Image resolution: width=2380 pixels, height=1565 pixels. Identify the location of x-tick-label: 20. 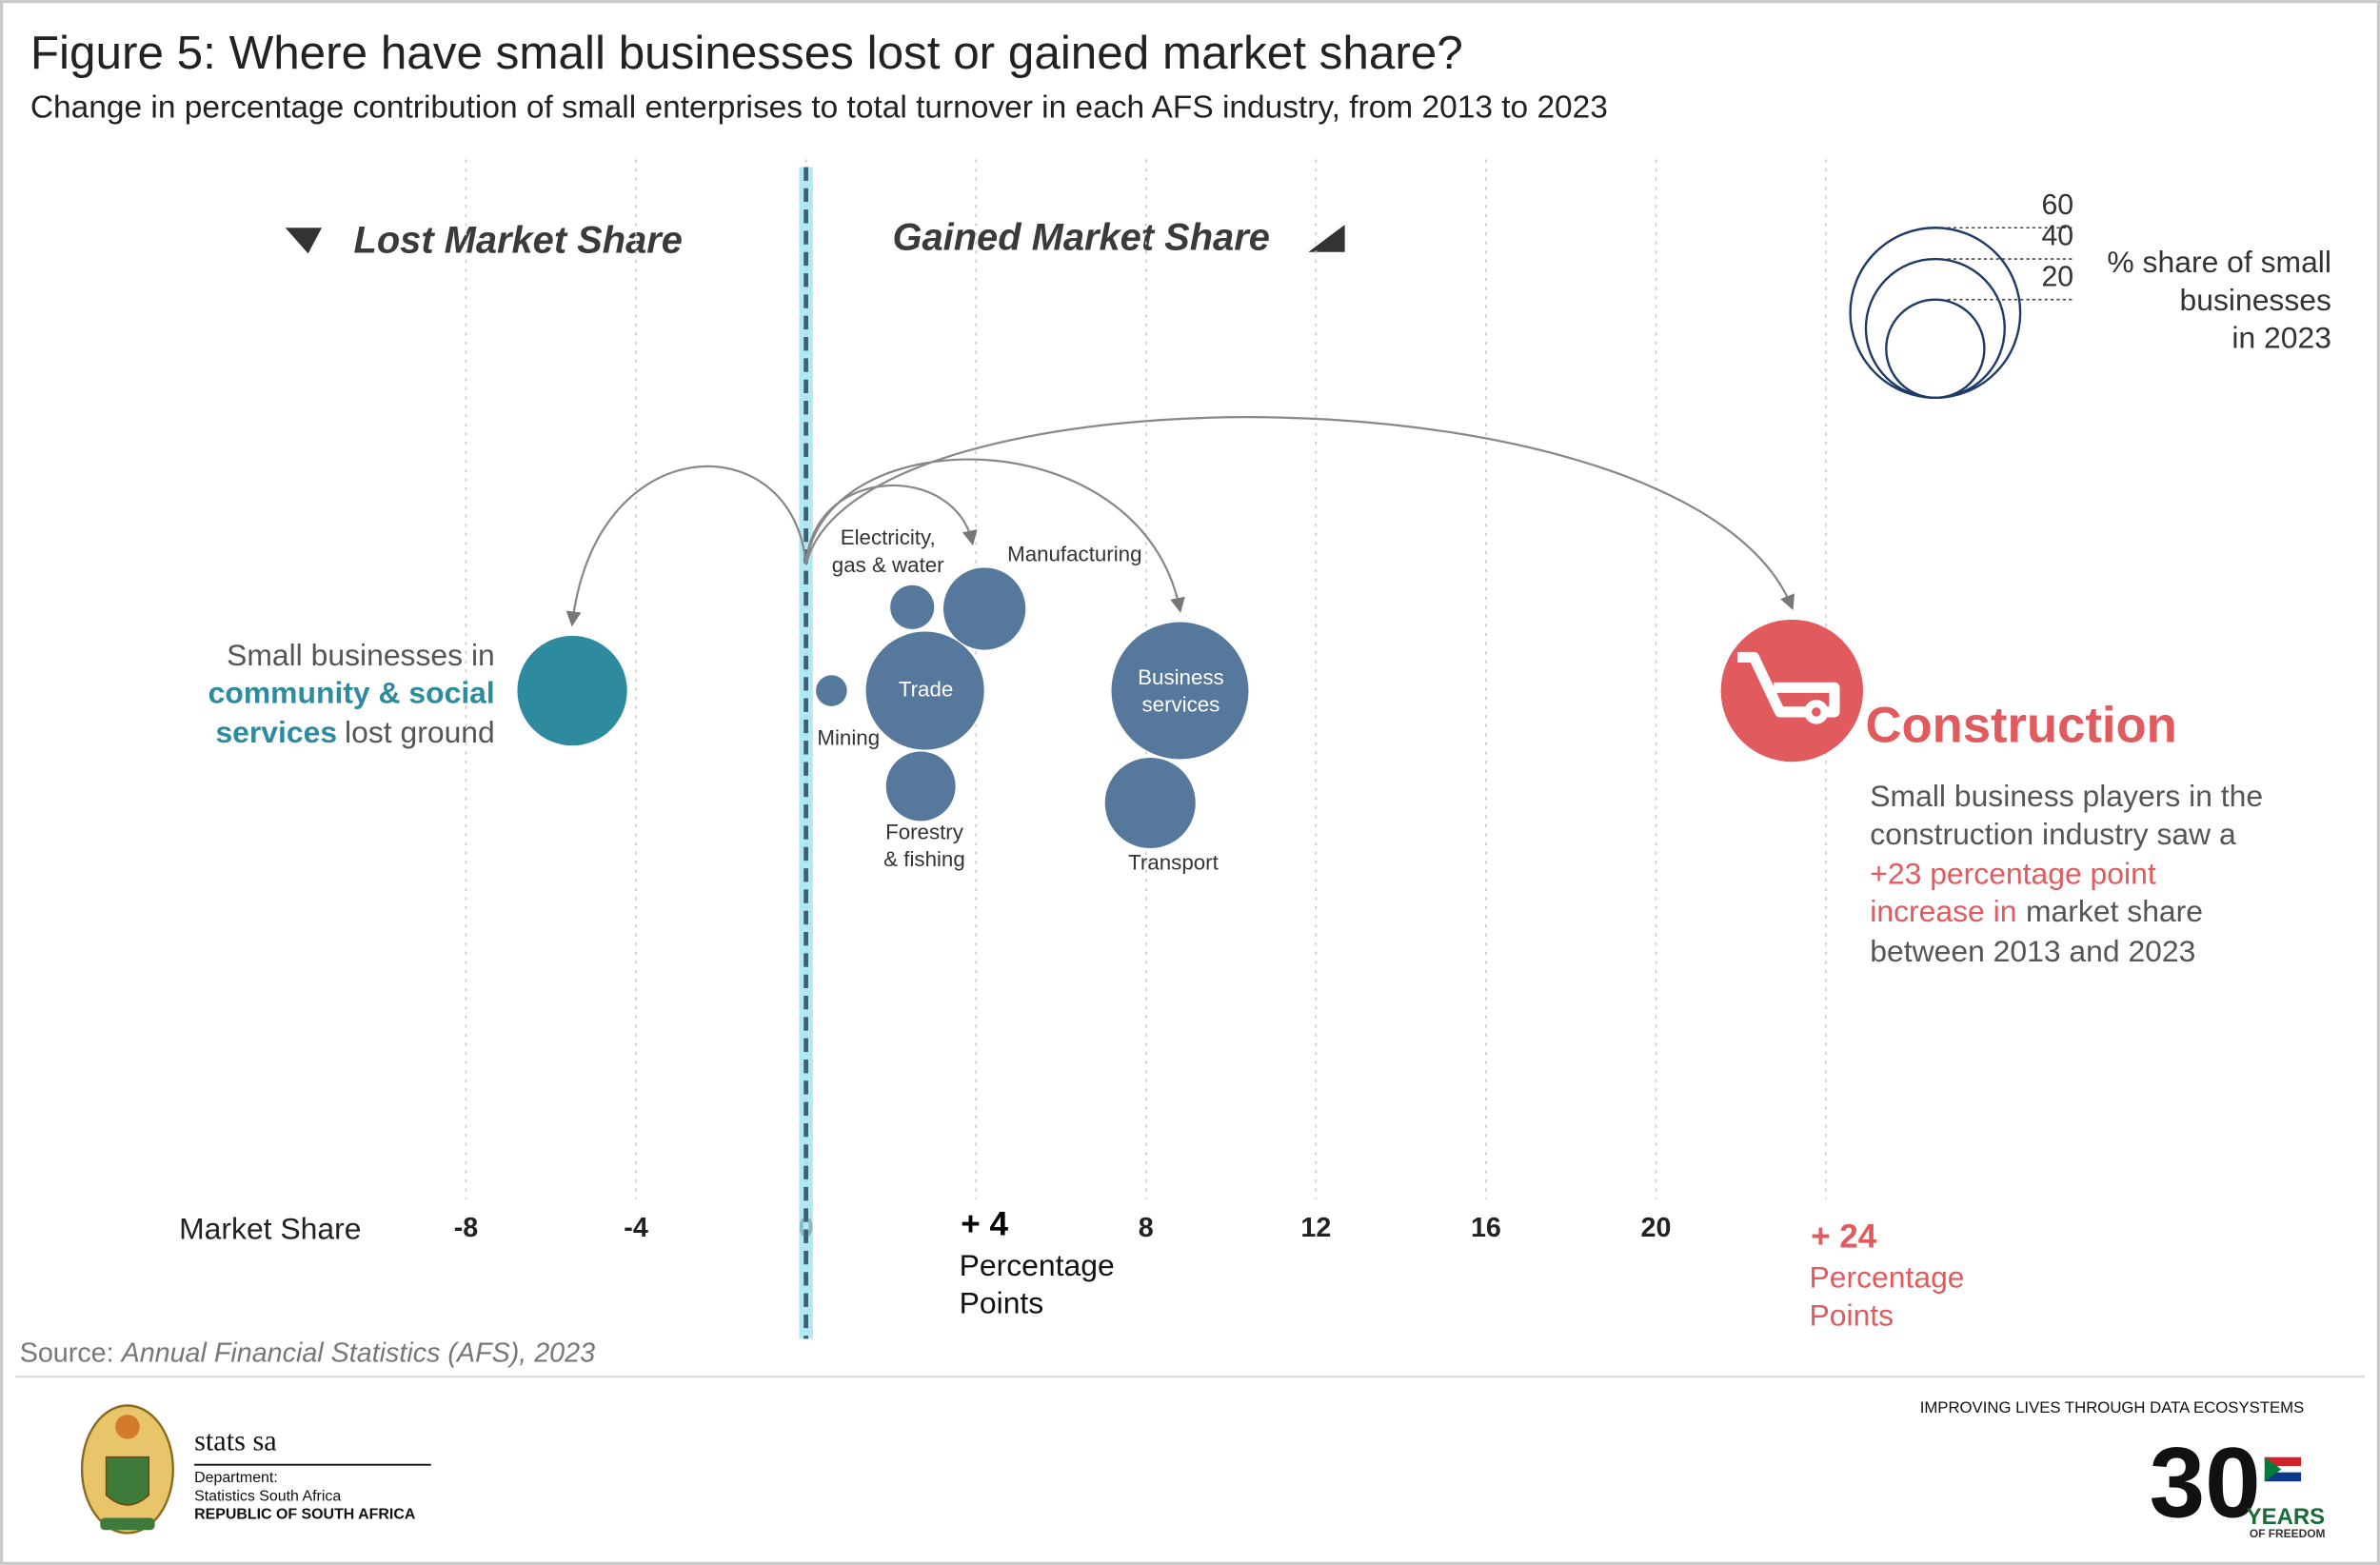
(1656, 1228).